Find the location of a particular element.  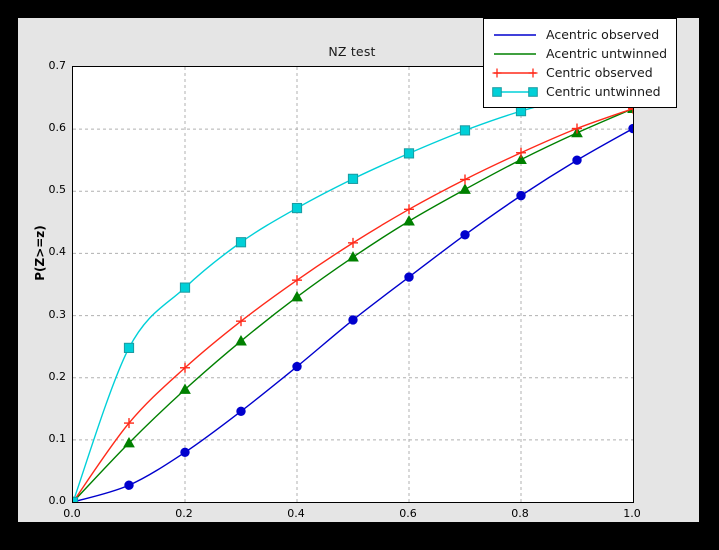

x-tick-label: 0.8 is located at coordinates (520, 513).